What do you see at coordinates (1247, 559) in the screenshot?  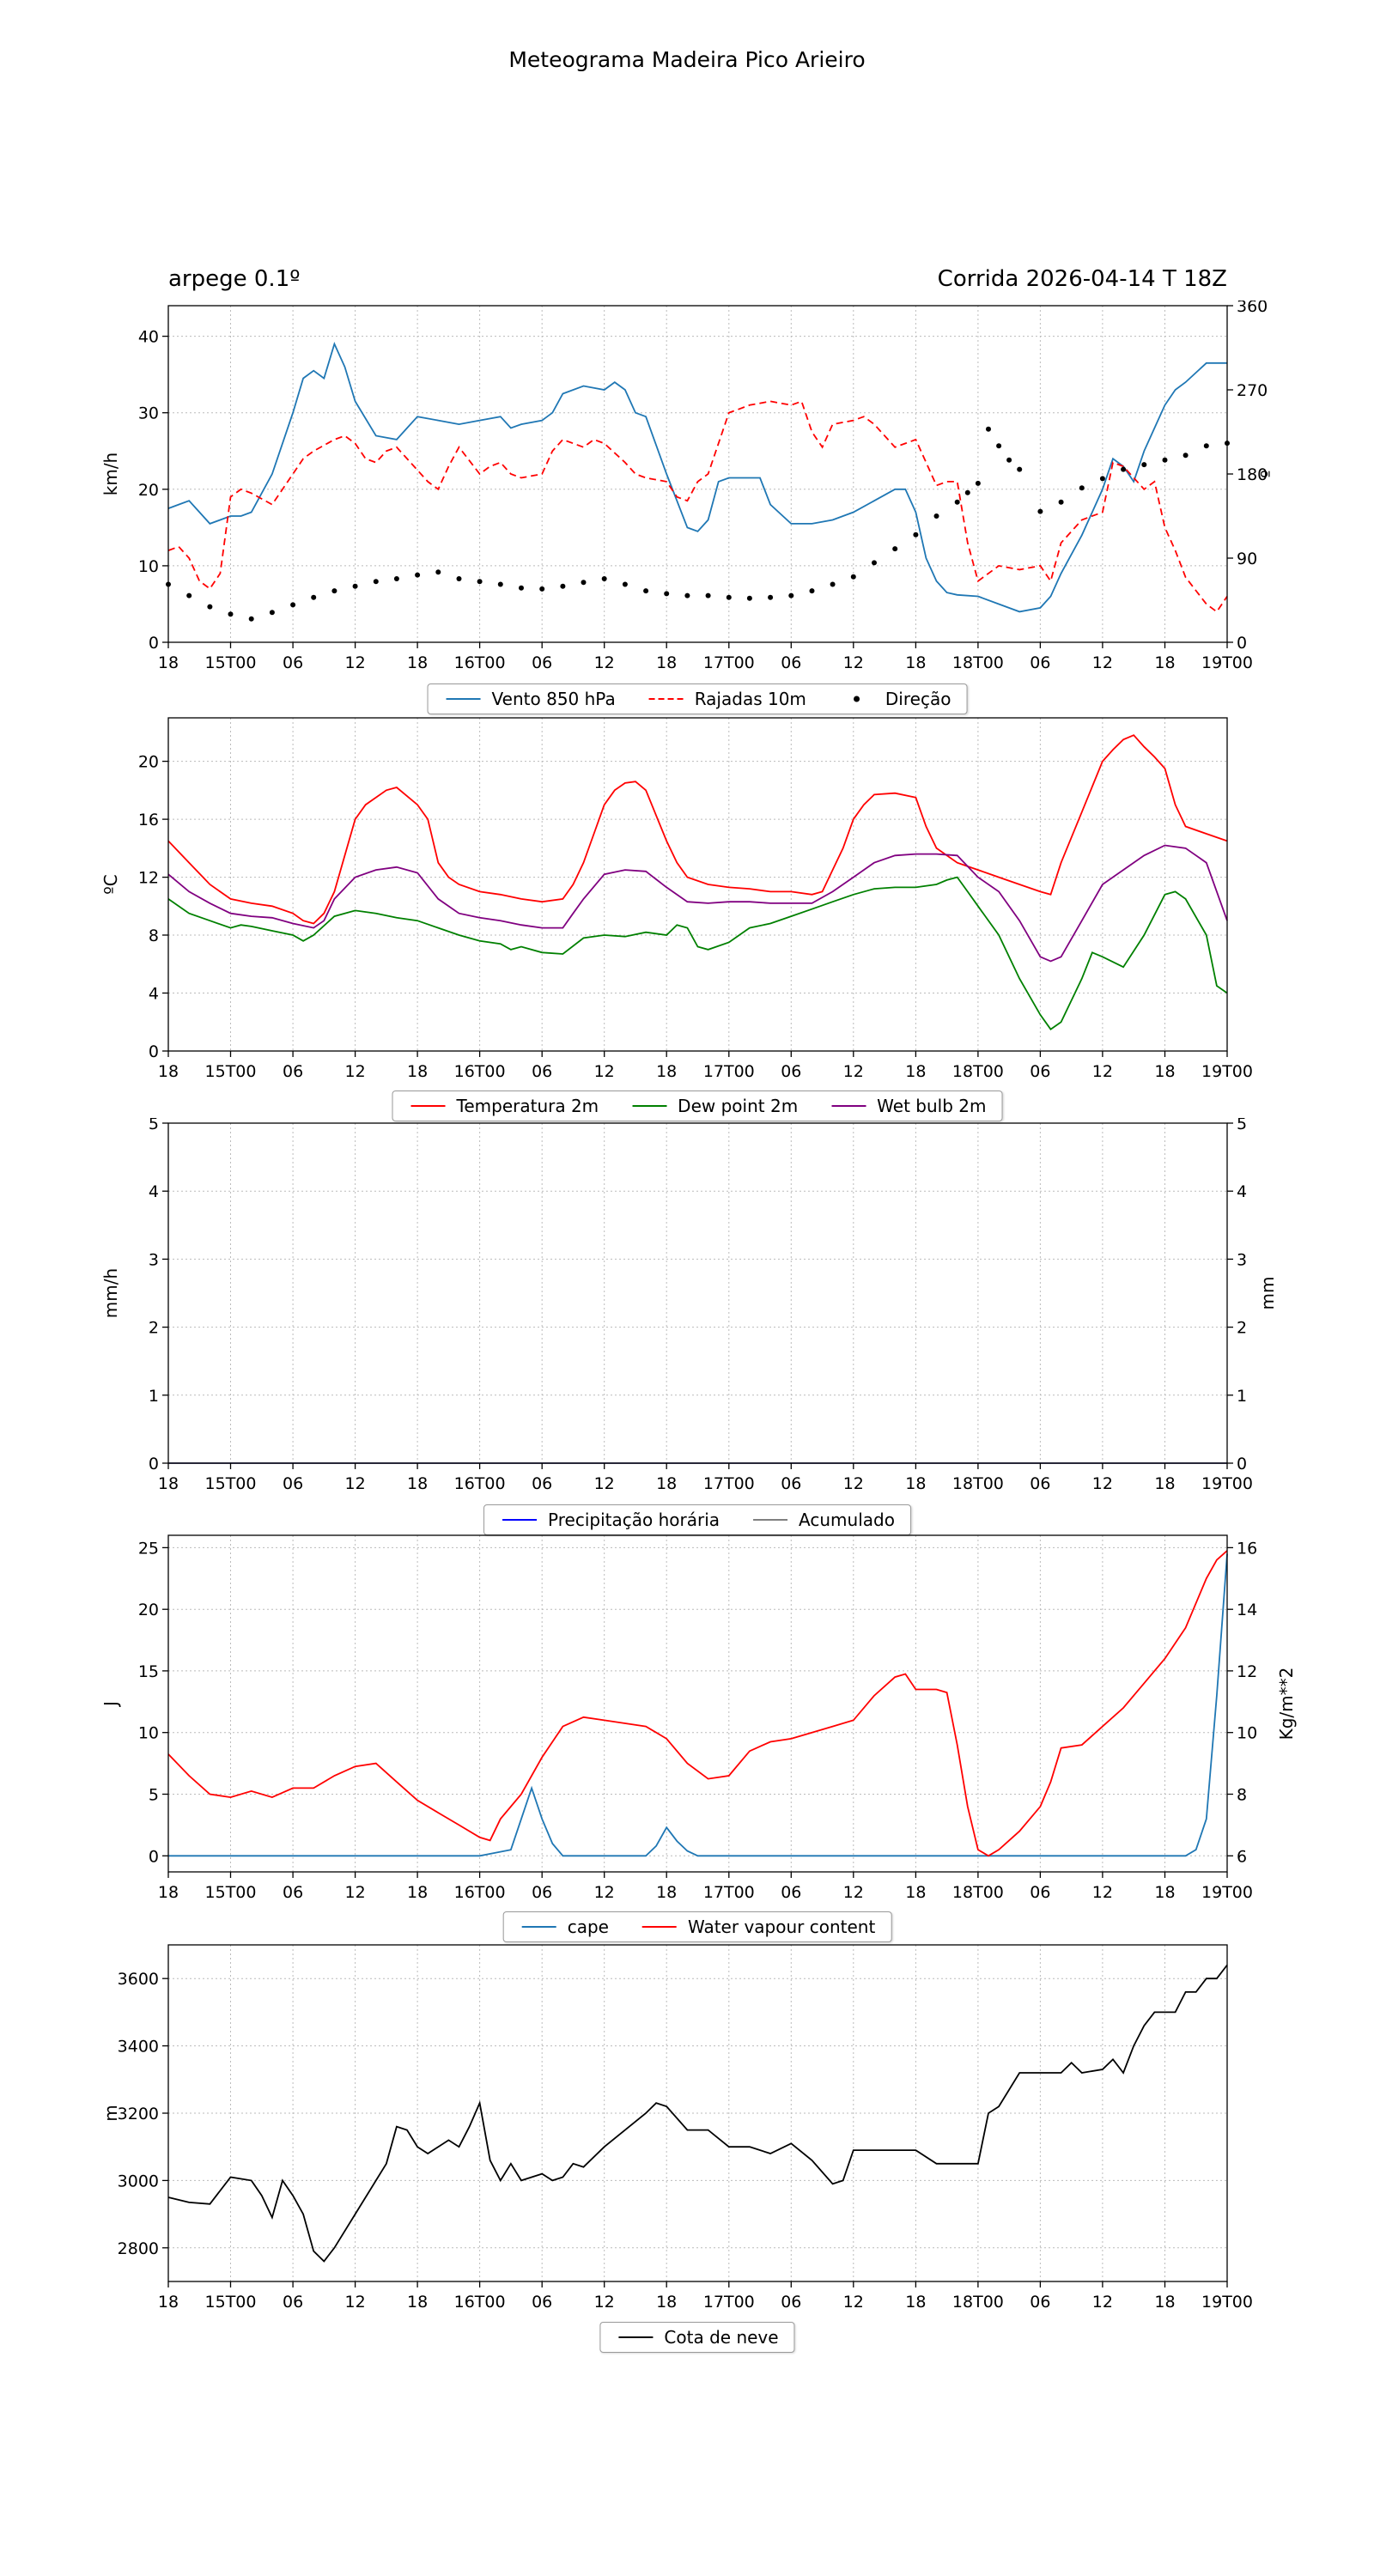 I see `y-tick-right-label: 90` at bounding box center [1247, 559].